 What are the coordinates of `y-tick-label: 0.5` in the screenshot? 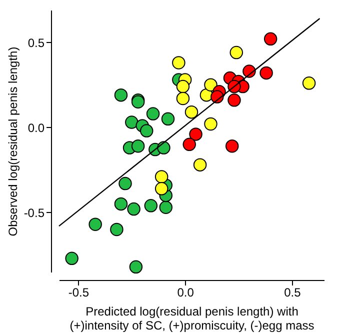 It's located at (36, 43).